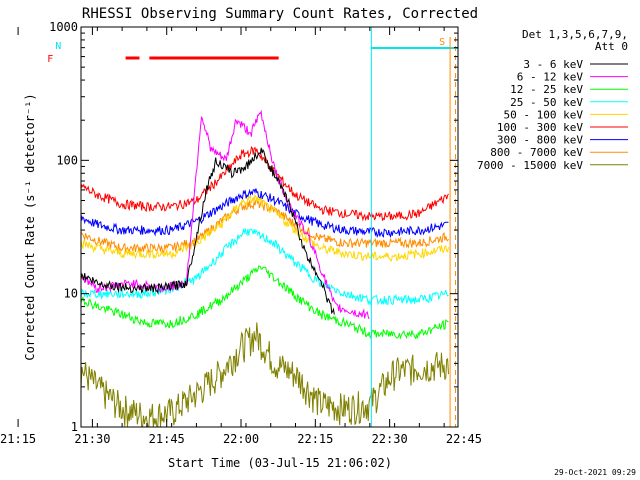 The width and height of the screenshot is (640, 480). I want to click on legend-header-line-1: Det 1,3,5,6,7,9,, so click(575, 34).